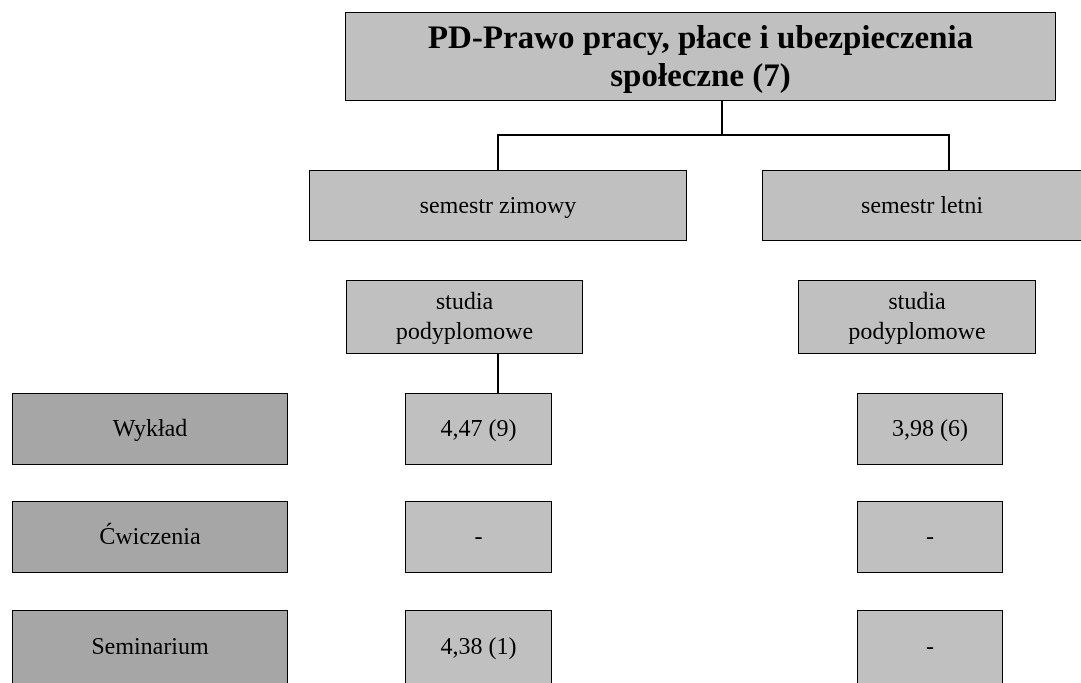  What do you see at coordinates (930, 429) in the screenshot?
I see `value-box: 3,98 (6)` at bounding box center [930, 429].